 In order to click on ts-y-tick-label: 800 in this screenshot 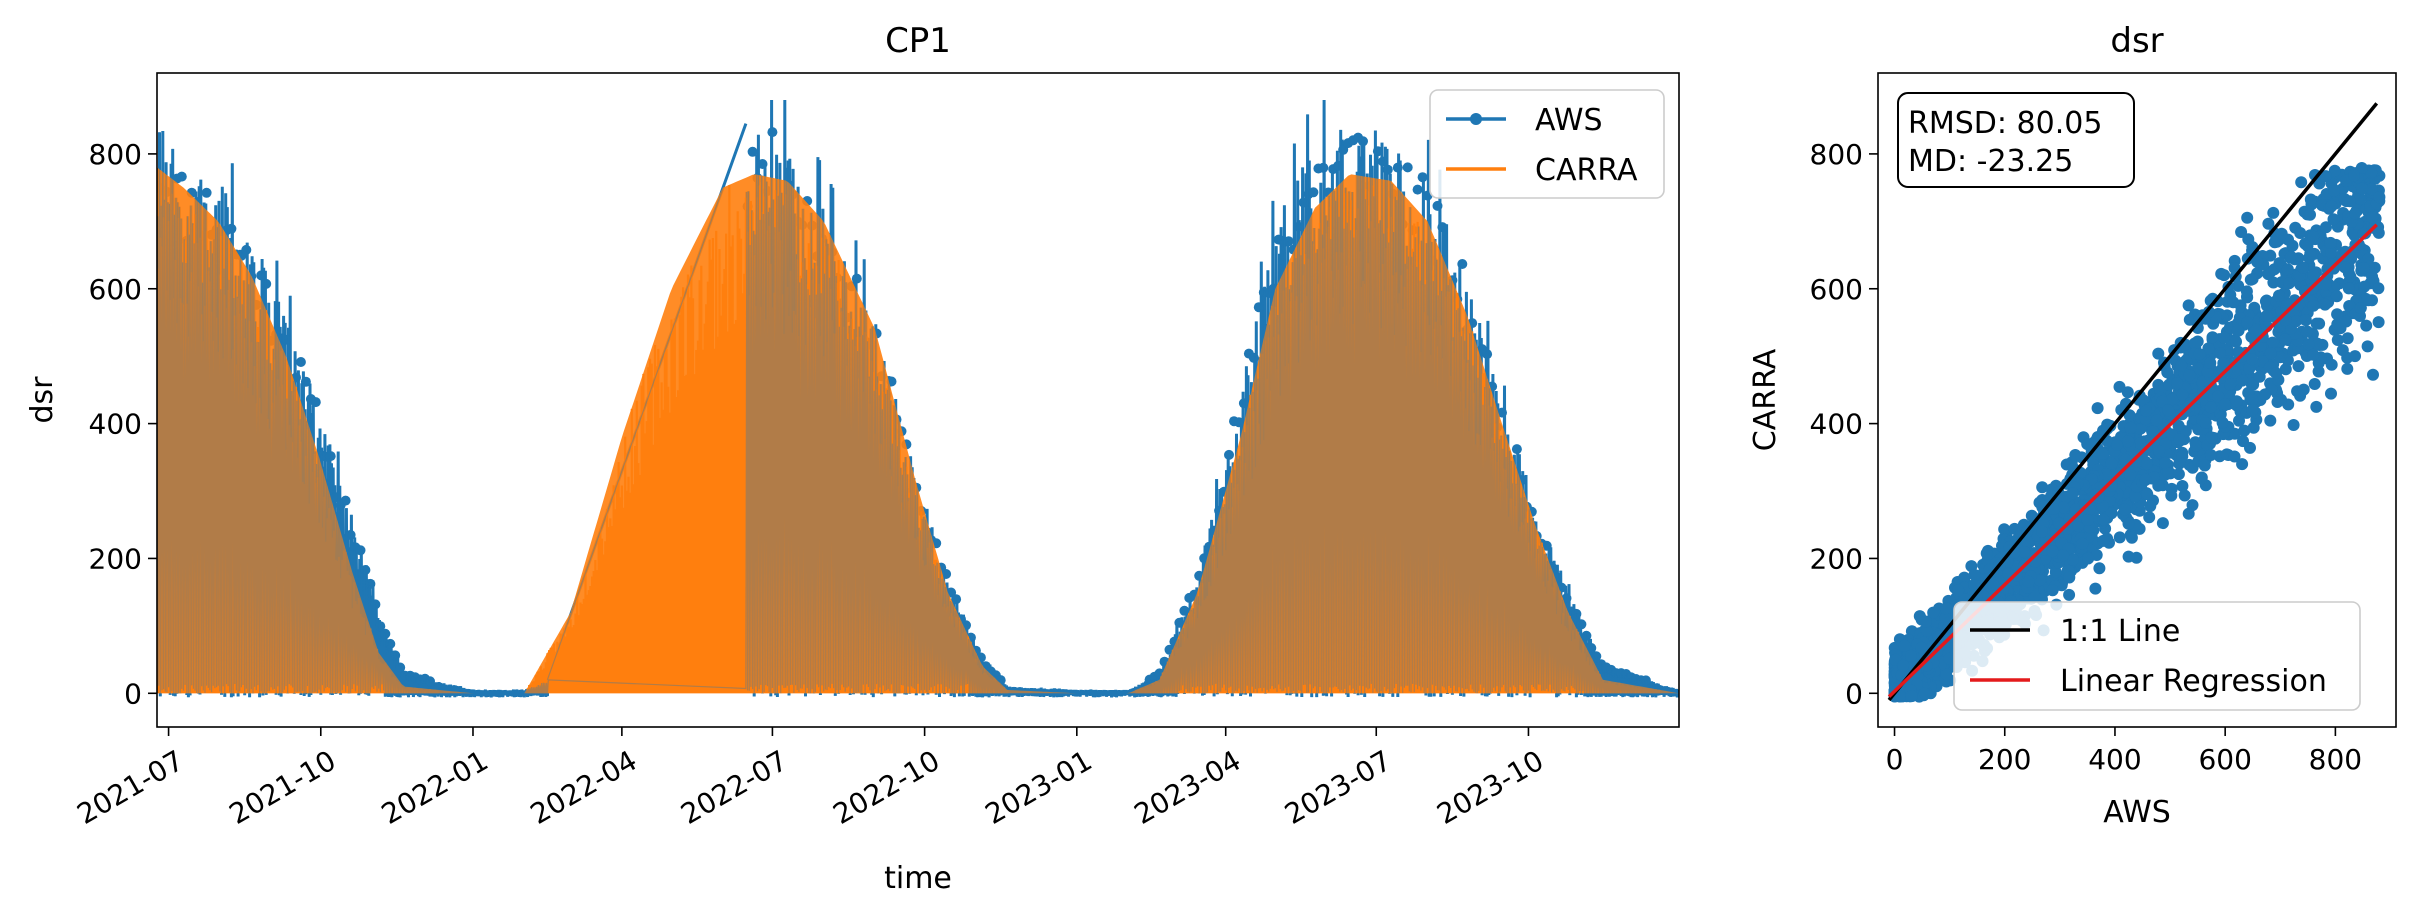, I will do `click(115, 154)`.